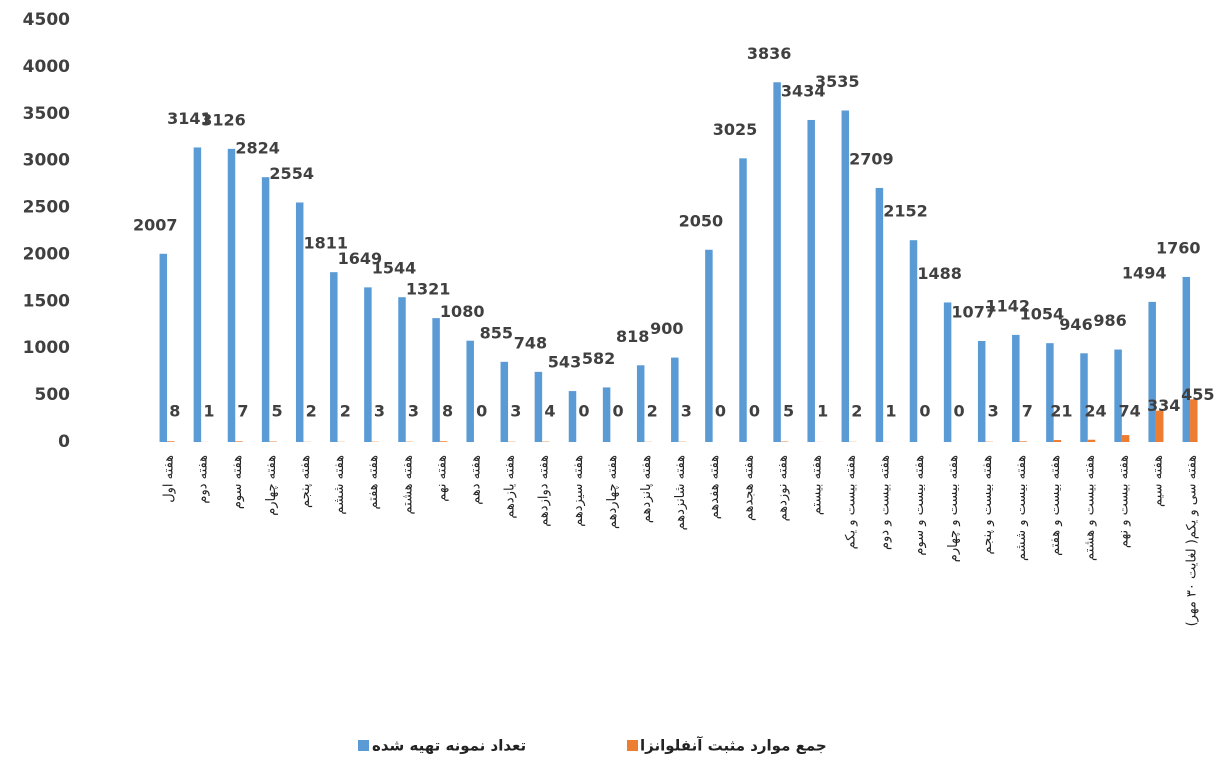  I want to click on value-label: 1760, so click(1178, 247).